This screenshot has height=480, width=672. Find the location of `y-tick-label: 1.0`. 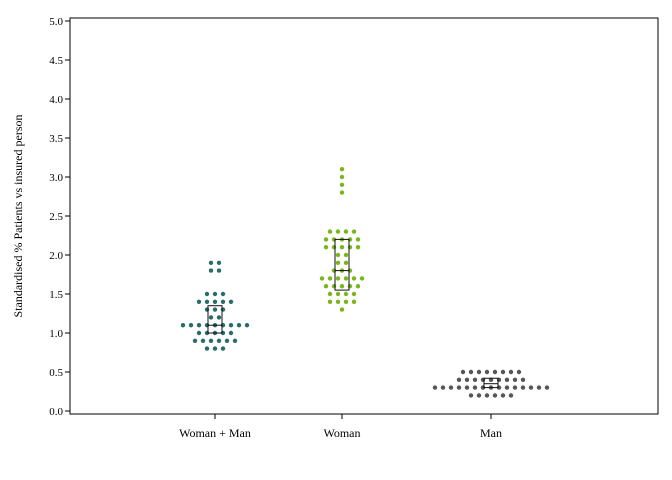

y-tick-label: 1.0 is located at coordinates (56, 334).